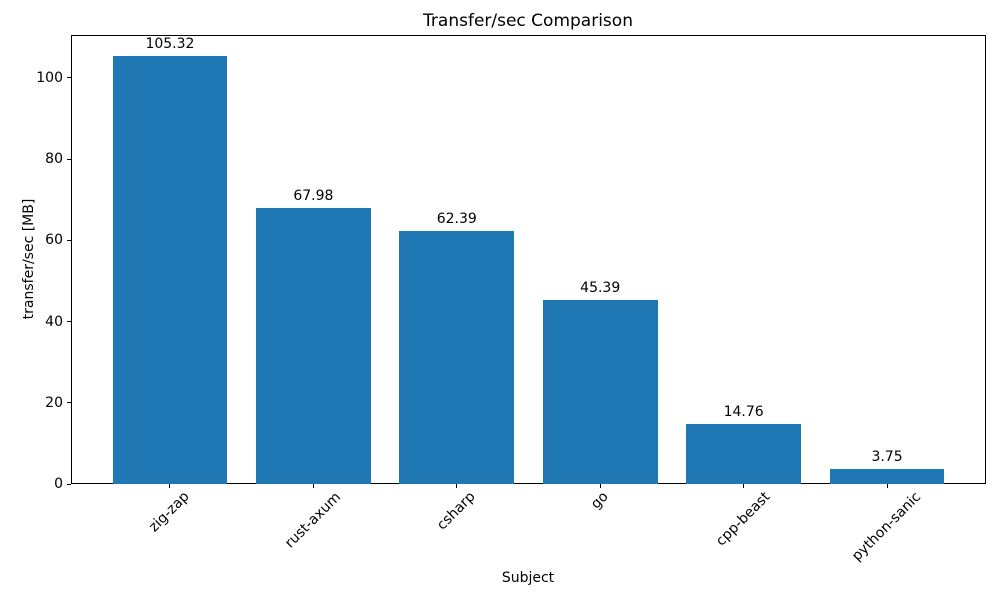  Describe the element at coordinates (29, 259) in the screenshot. I see `y-axis-title: transfer/sec [MB]` at that location.